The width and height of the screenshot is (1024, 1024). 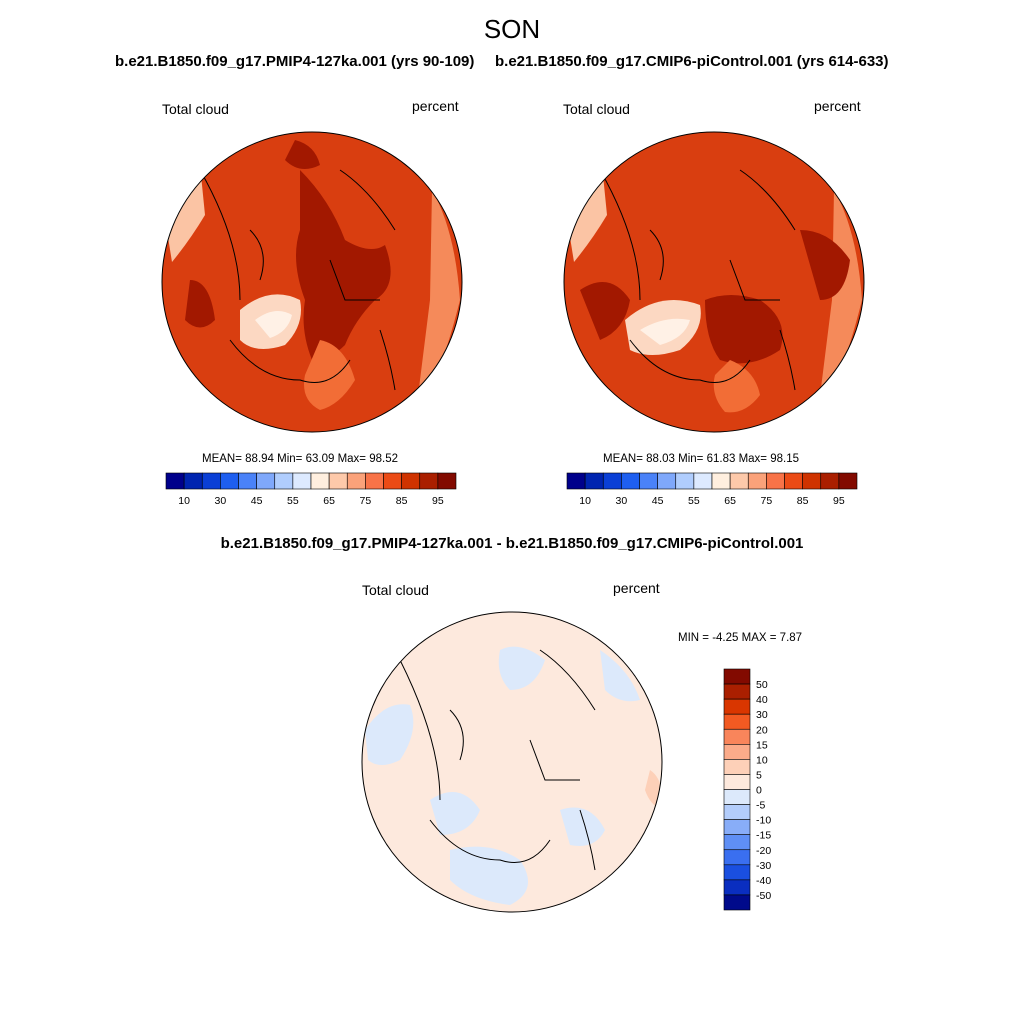 What do you see at coordinates (402, 501) in the screenshot?
I see `colorbar-tick-label: 85` at bounding box center [402, 501].